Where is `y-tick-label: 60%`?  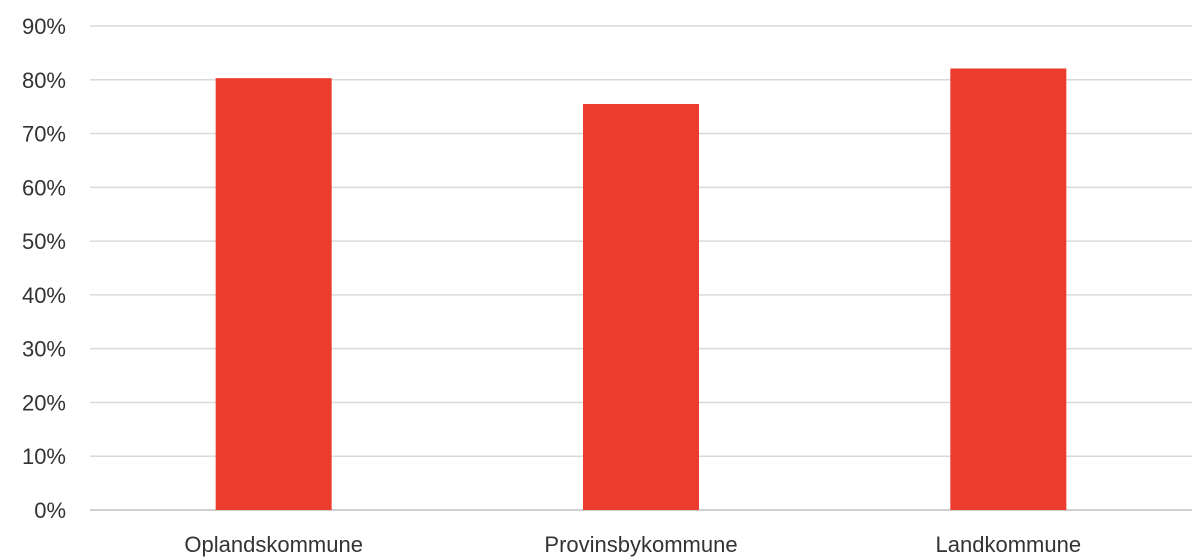 y-tick-label: 60% is located at coordinates (44, 187).